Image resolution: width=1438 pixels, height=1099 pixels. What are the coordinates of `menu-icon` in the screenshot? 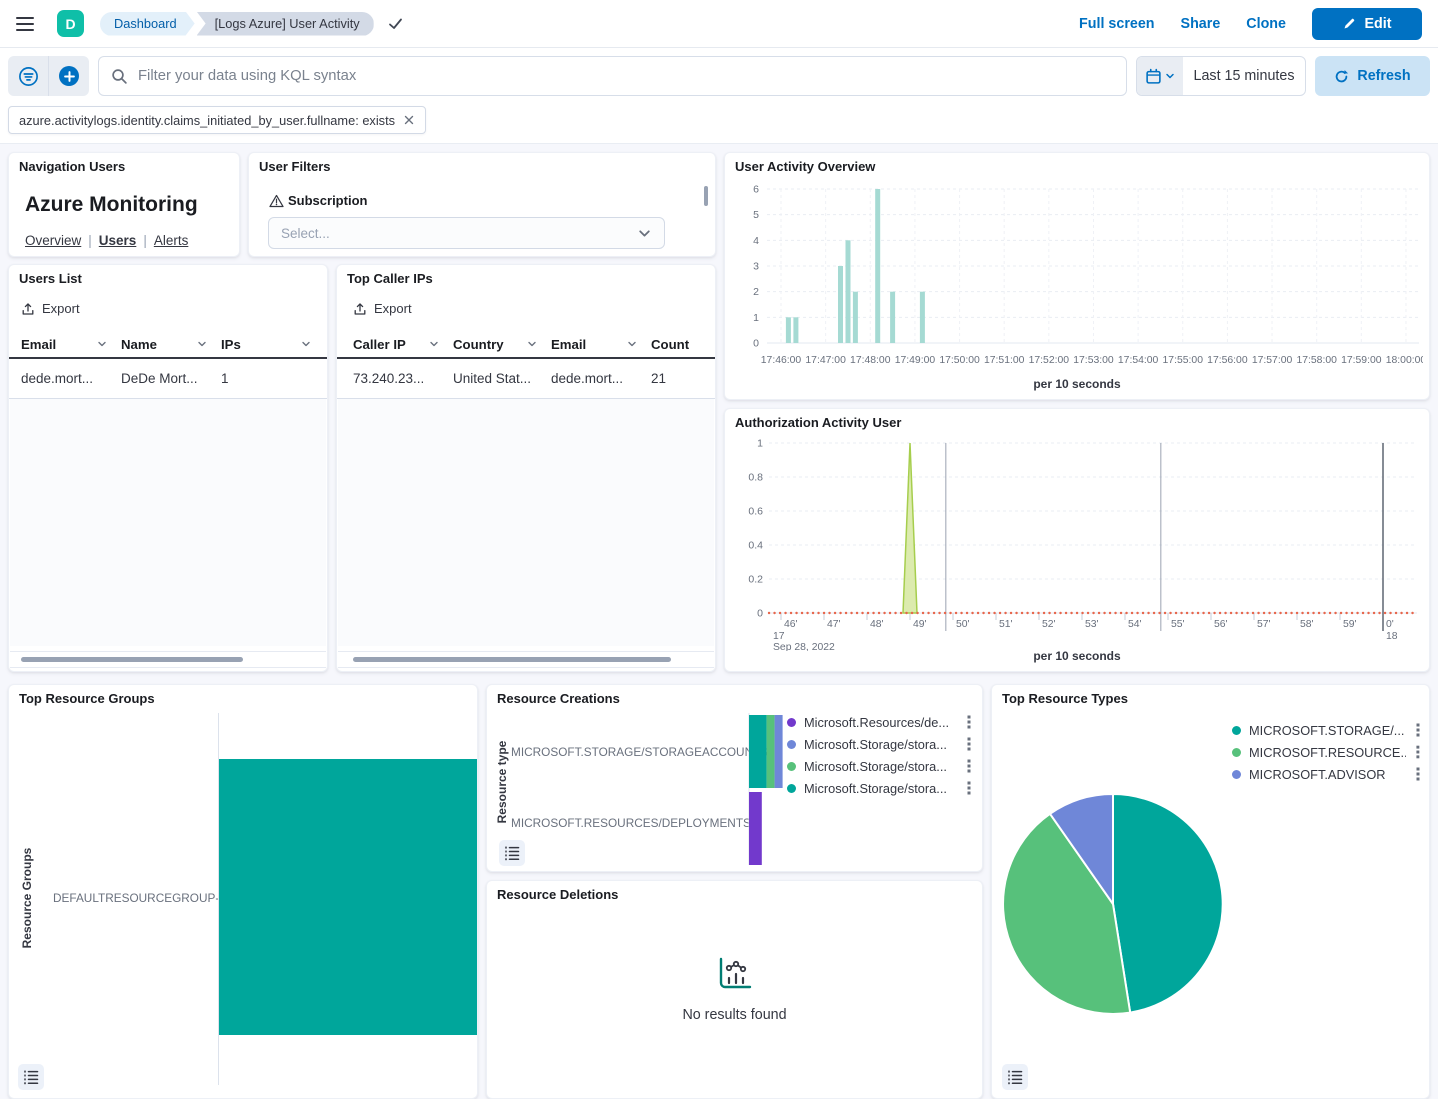 It's located at (28, 24).